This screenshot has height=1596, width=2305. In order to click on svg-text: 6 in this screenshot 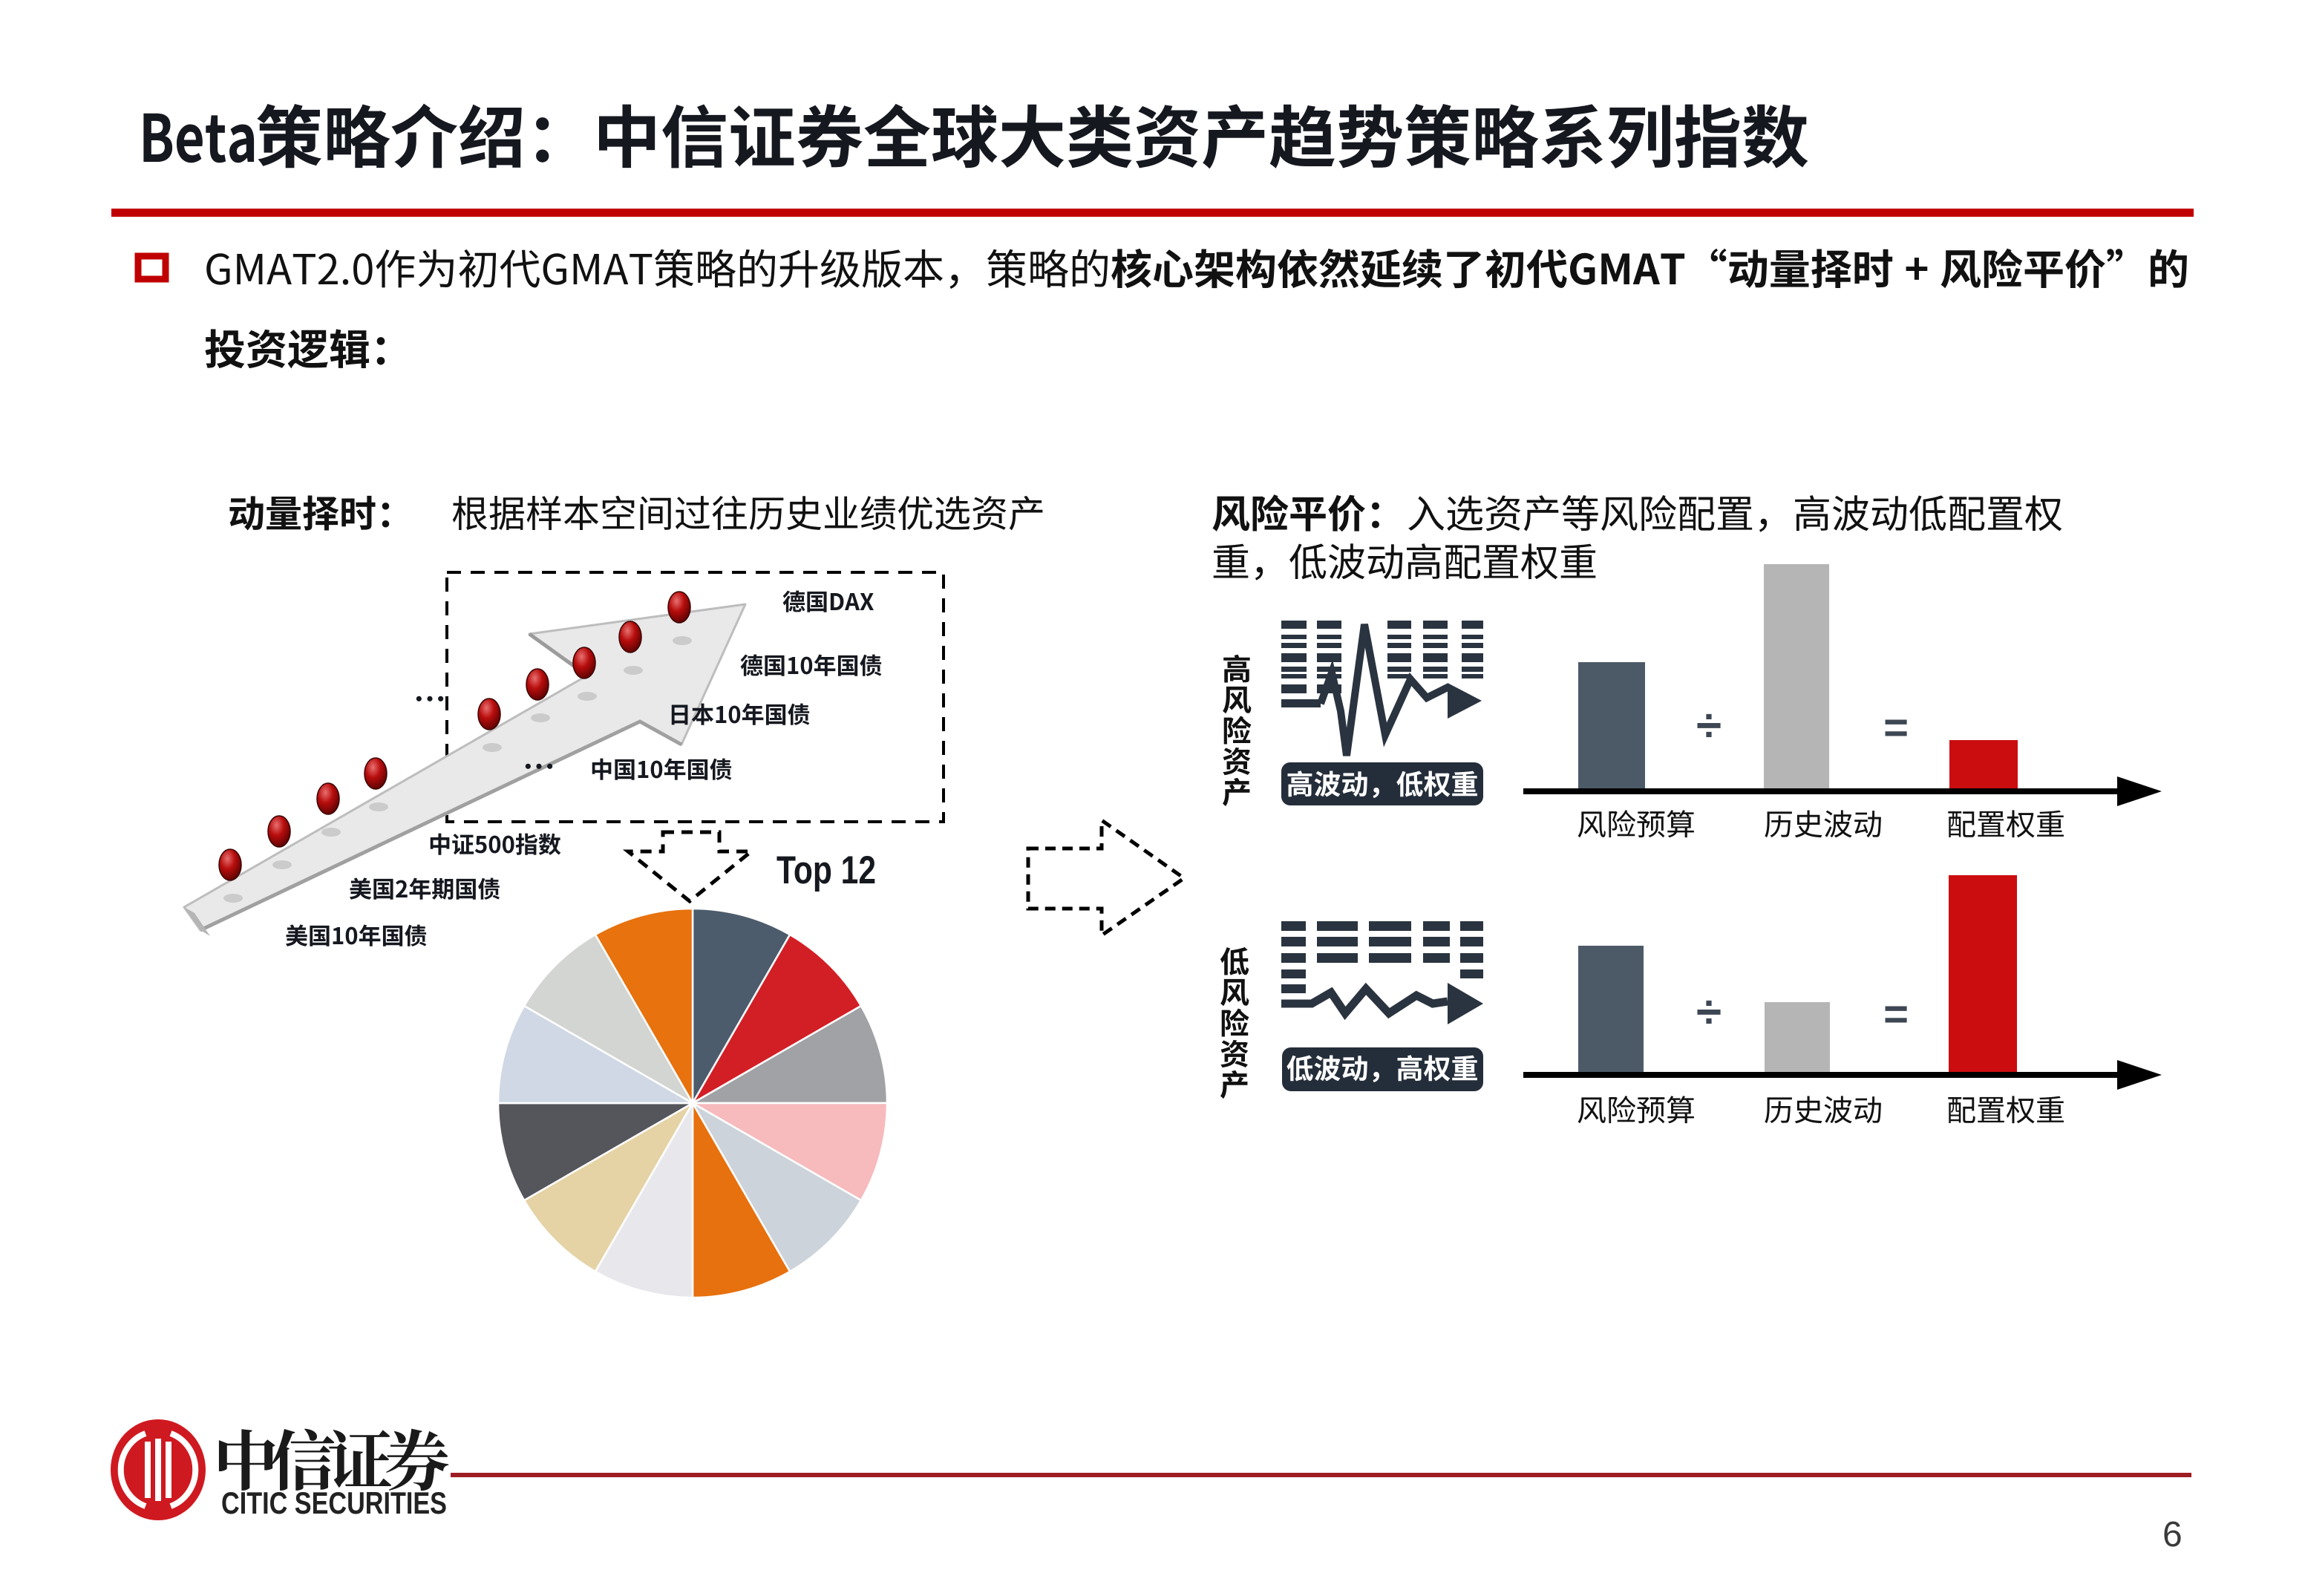, I will do `click(2172, 1535)`.